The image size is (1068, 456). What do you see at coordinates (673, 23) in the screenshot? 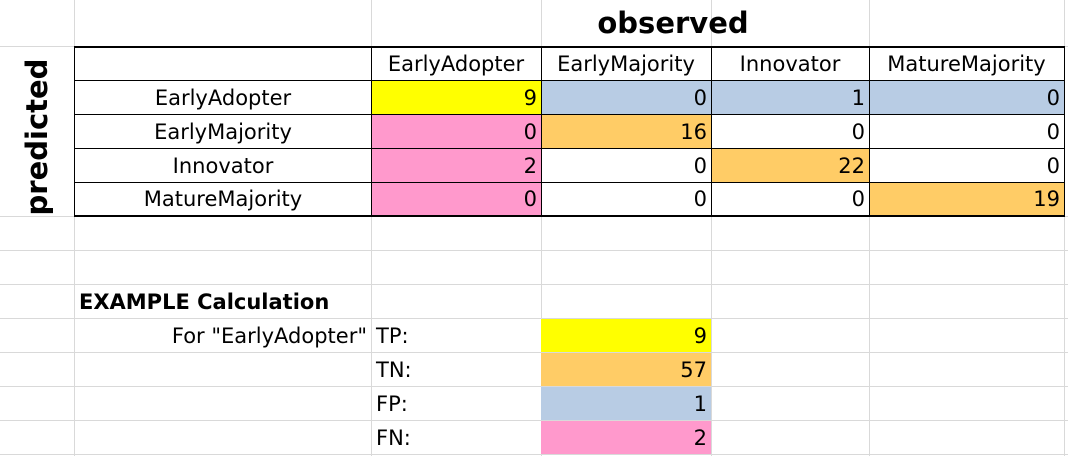
I see `observed-title: observed` at bounding box center [673, 23].